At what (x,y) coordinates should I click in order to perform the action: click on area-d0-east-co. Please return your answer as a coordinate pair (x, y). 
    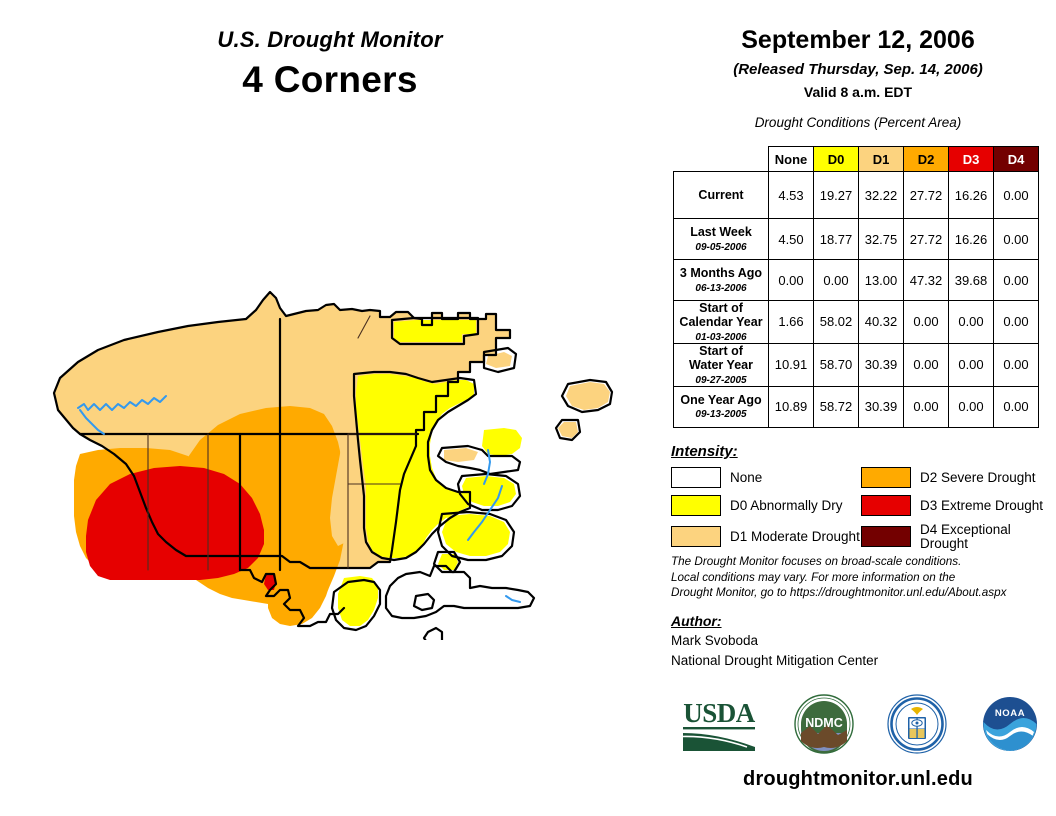
    Looking at the image, I should click on (435, 331).